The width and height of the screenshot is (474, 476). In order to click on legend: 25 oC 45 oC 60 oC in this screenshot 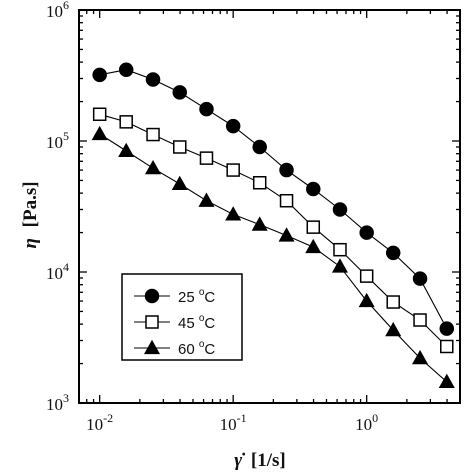, I will do `click(182, 317)`.